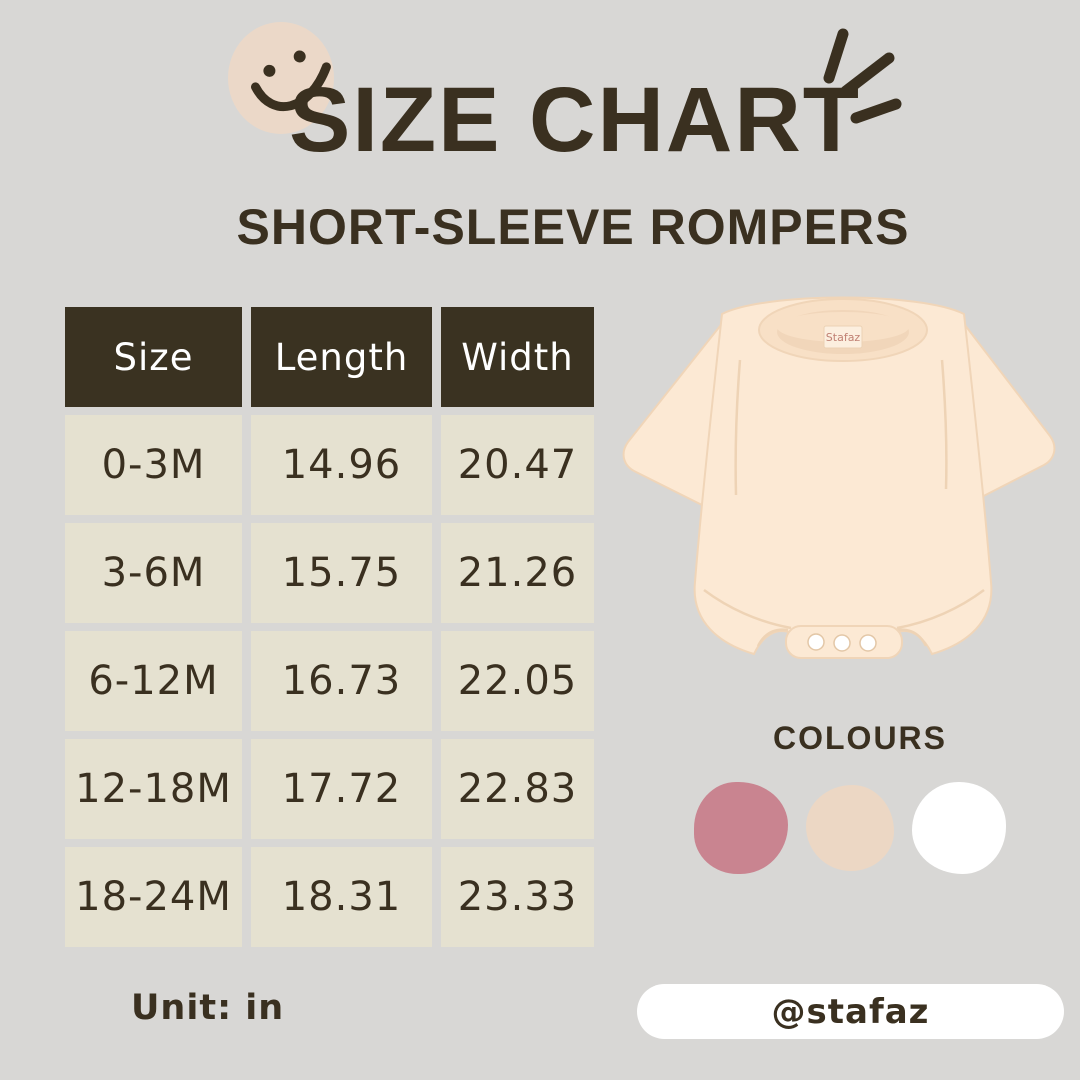 This screenshot has height=1080, width=1080. I want to click on cell-length: 15.75, so click(341, 573).